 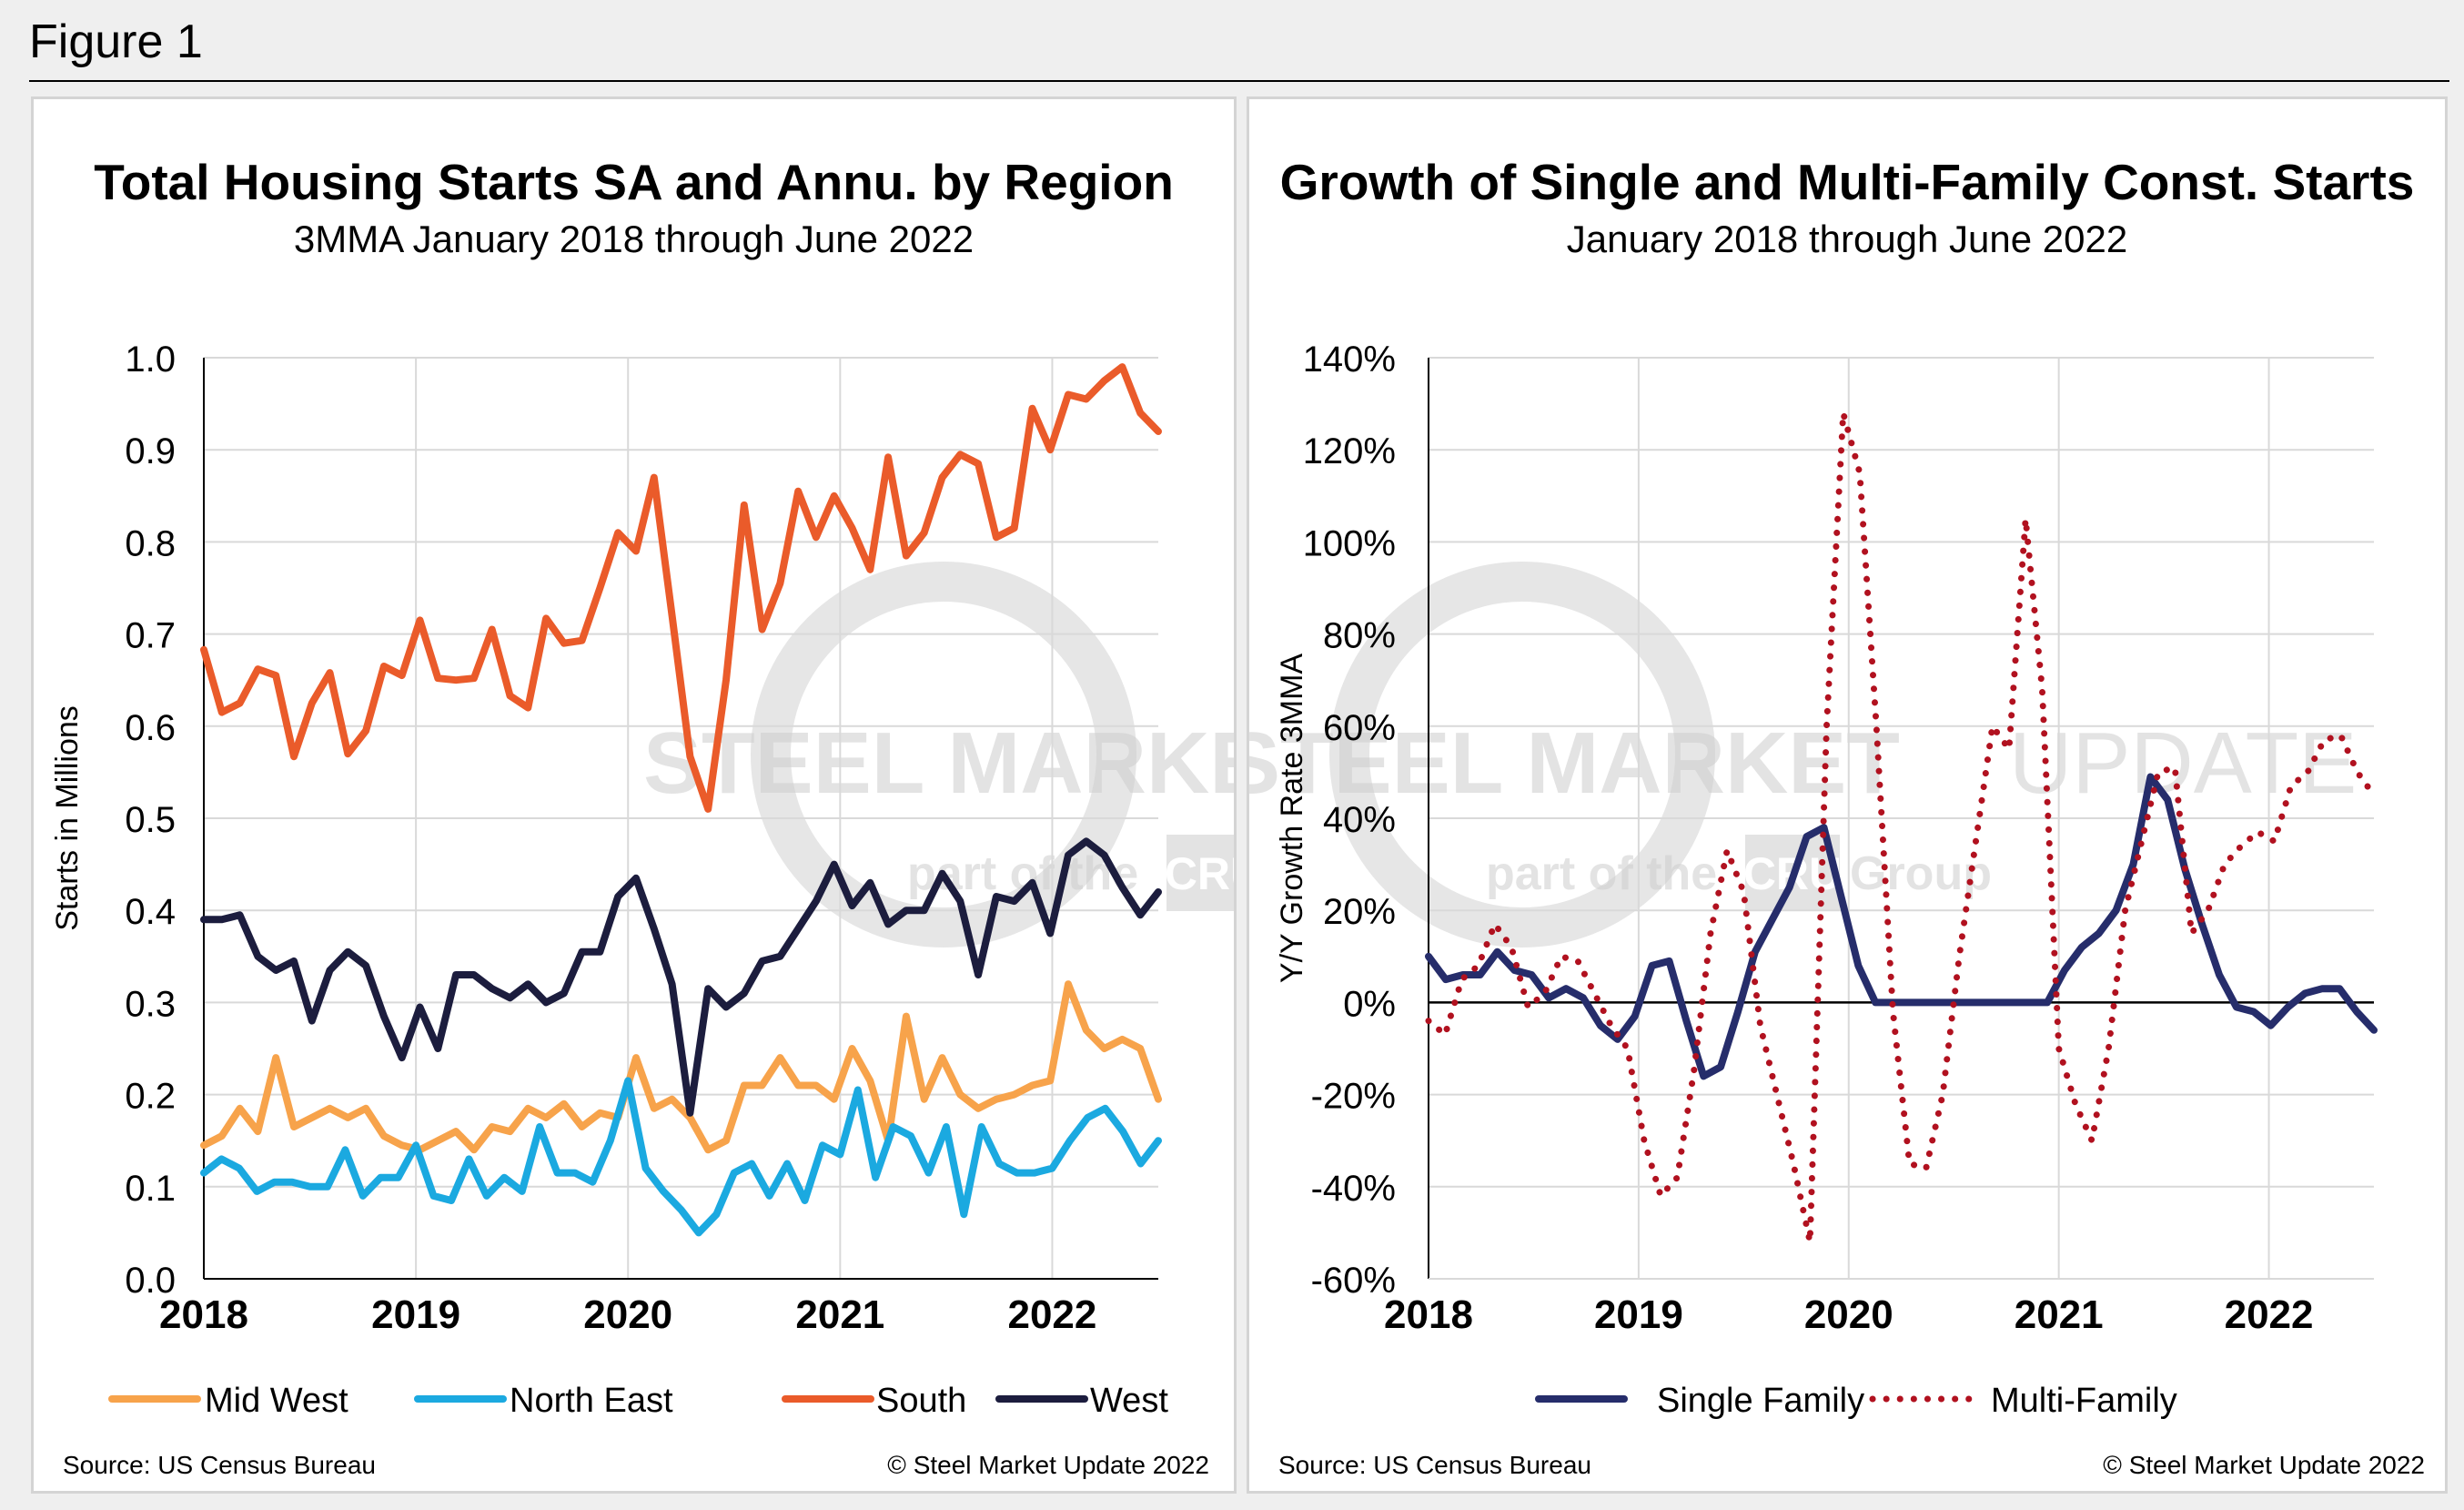 I want to click on y-axis-label: Starts in Millions, so click(x=67, y=818).